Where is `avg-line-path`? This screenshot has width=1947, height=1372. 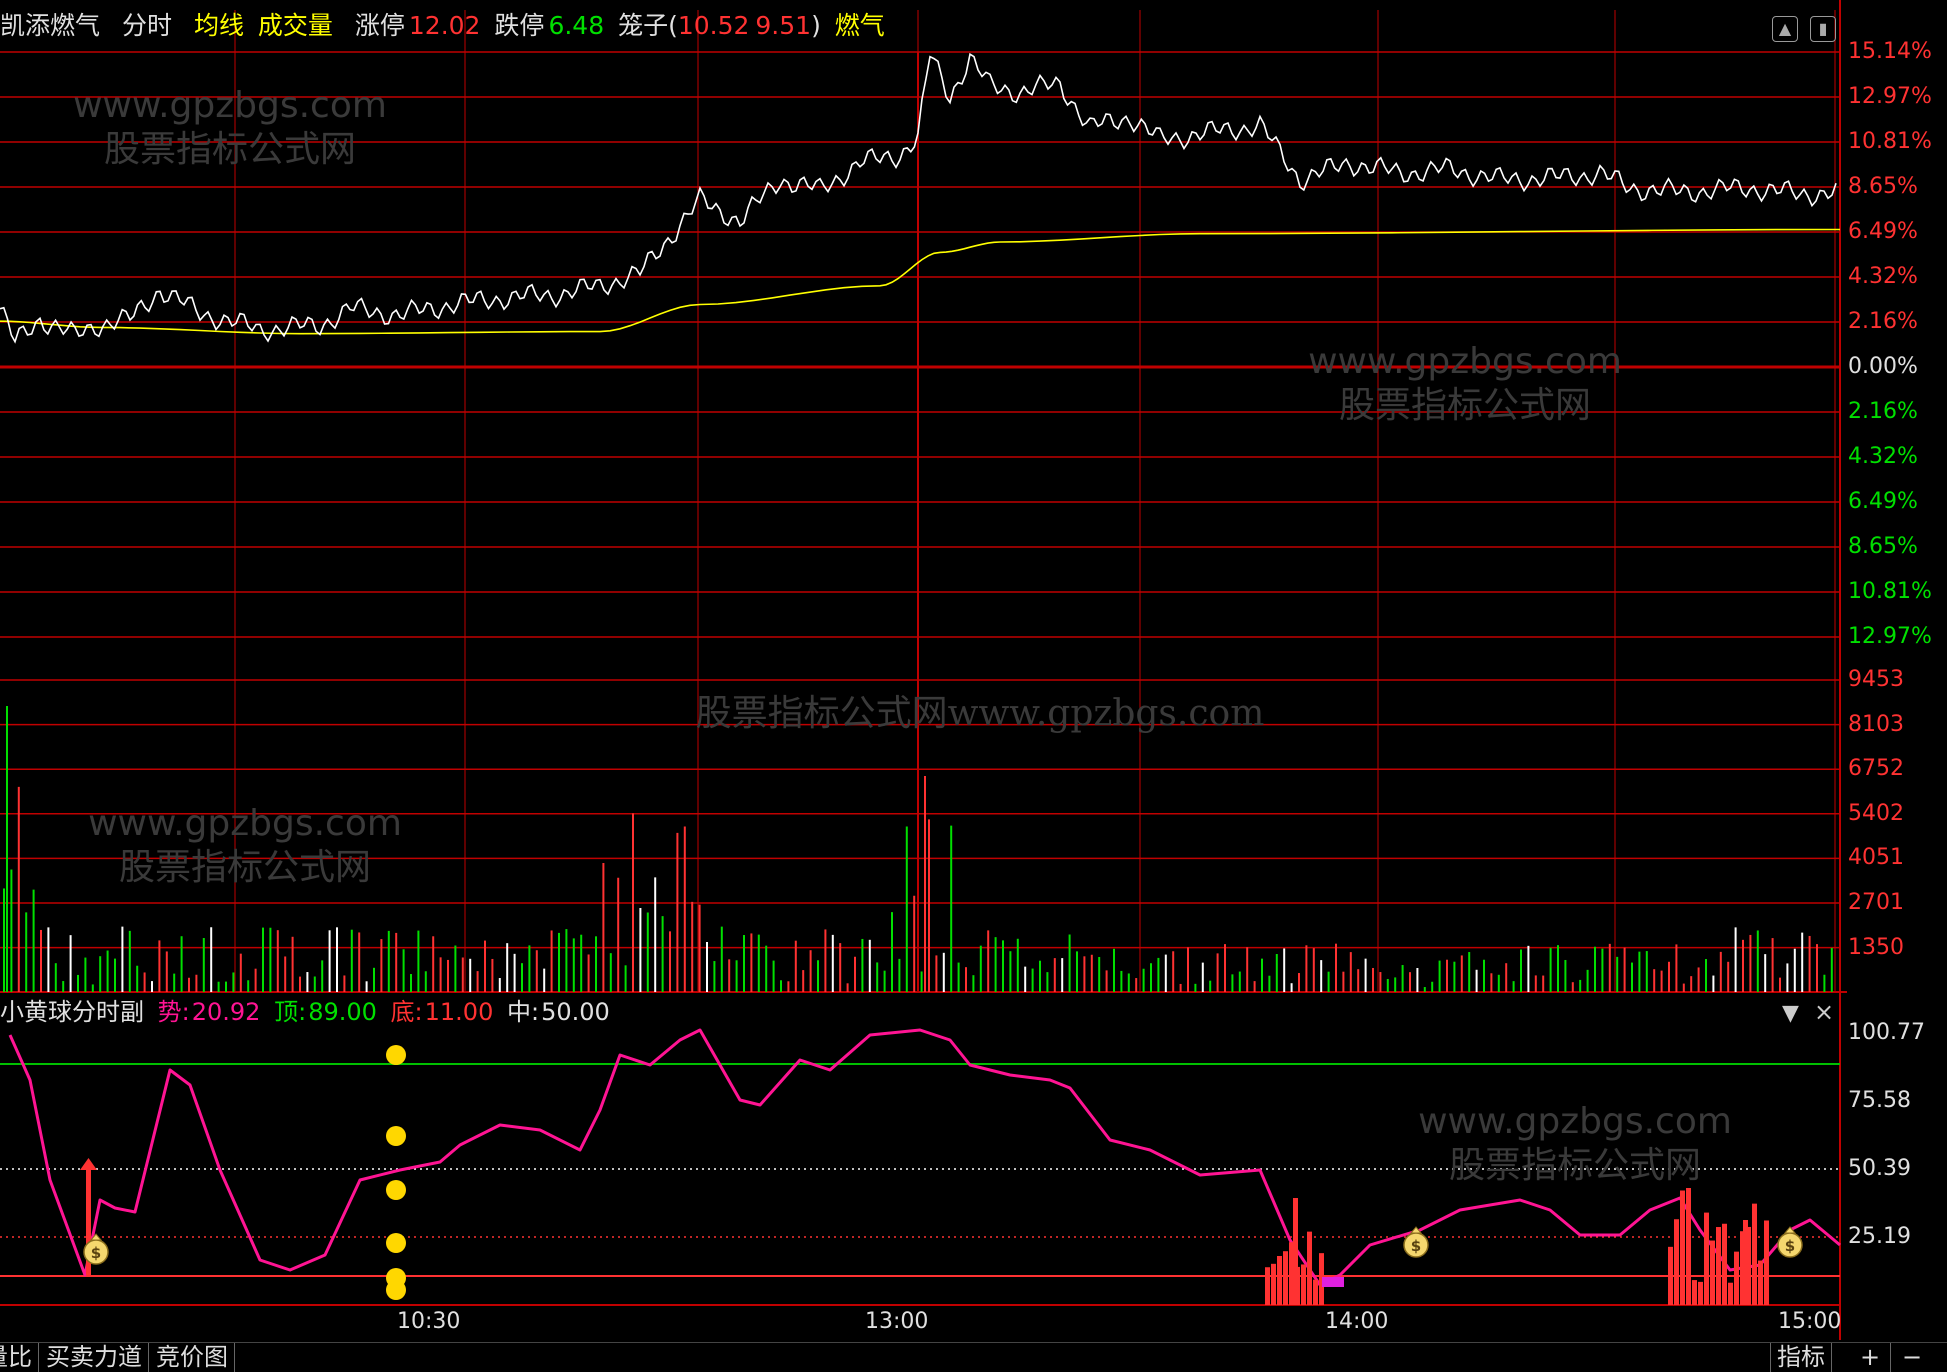 avg-line-path is located at coordinates (920, 281).